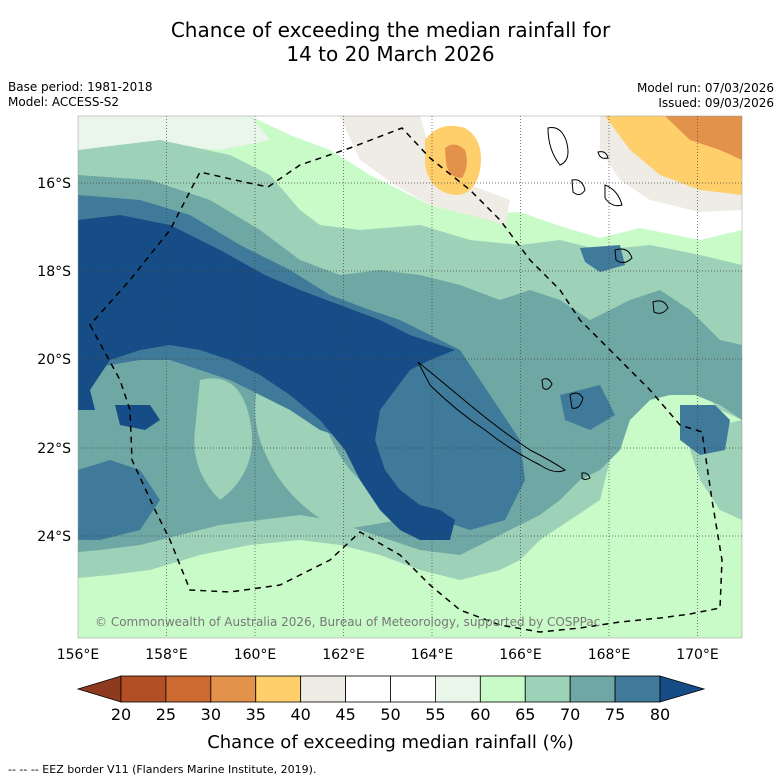 Image resolution: width=781 pixels, height=781 pixels. I want to click on field-40-45-north, so click(425, 170).